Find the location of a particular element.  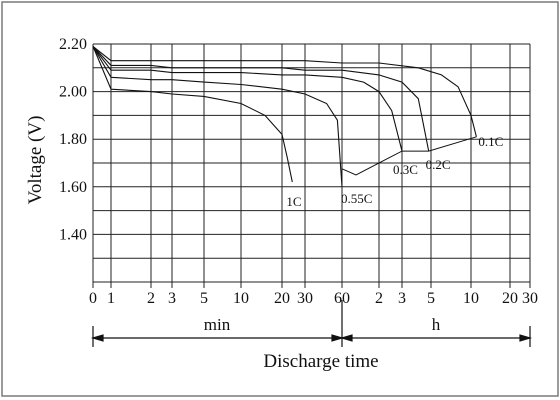

series-line-1C is located at coordinates (192, 114).